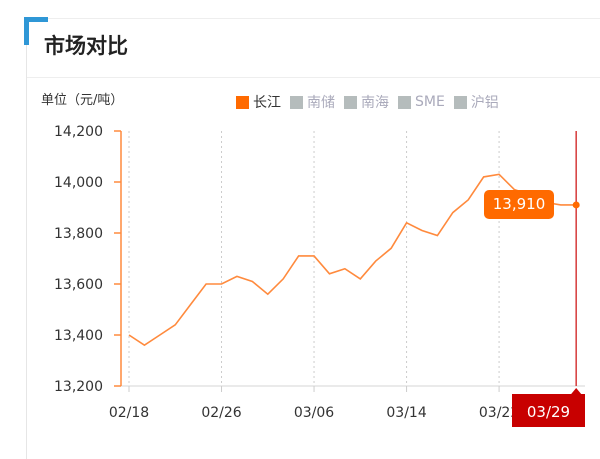 The width and height of the screenshot is (600, 459). What do you see at coordinates (321, 103) in the screenshot?
I see `legend-label: 南储` at bounding box center [321, 103].